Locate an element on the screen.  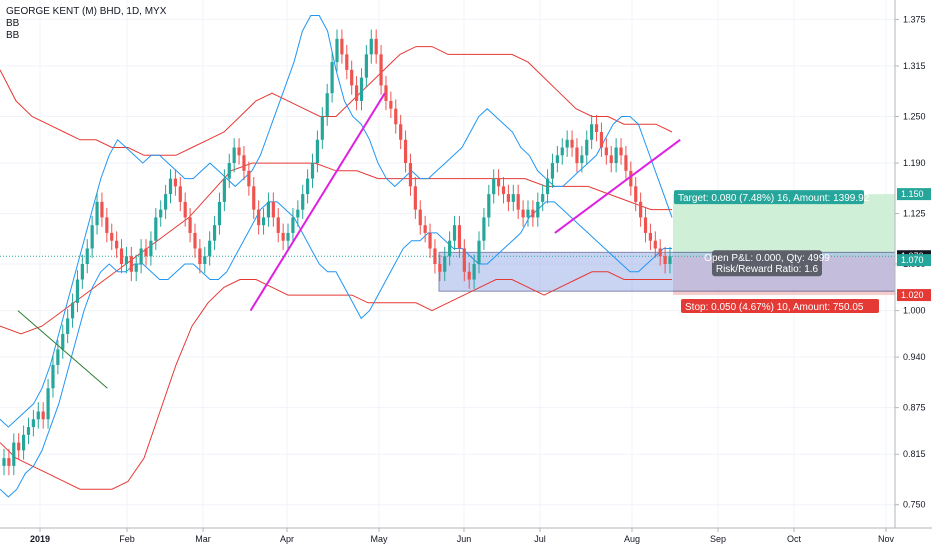
price-tick-label: 0.875 is located at coordinates (914, 408).